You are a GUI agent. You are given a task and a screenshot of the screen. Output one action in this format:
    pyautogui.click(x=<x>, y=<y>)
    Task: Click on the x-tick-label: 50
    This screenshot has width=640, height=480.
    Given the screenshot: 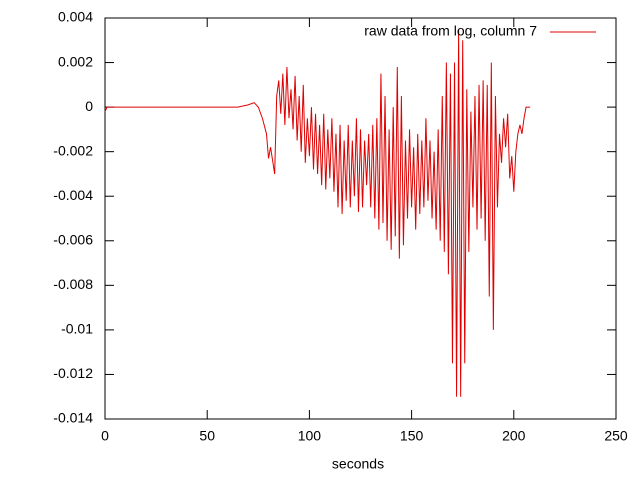 What is the action you would take?
    pyautogui.click(x=207, y=436)
    